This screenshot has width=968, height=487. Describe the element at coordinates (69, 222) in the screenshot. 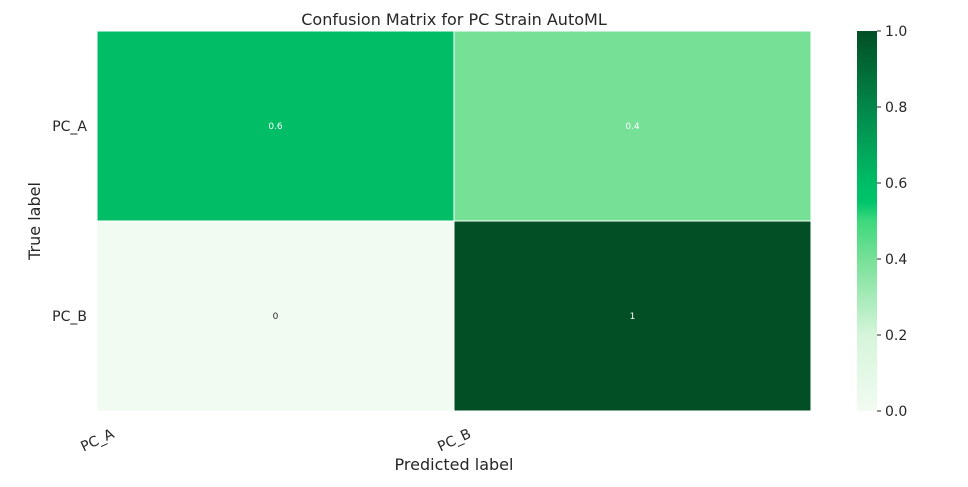

I see `y-tick-labels: PC_A PC_B` at that location.